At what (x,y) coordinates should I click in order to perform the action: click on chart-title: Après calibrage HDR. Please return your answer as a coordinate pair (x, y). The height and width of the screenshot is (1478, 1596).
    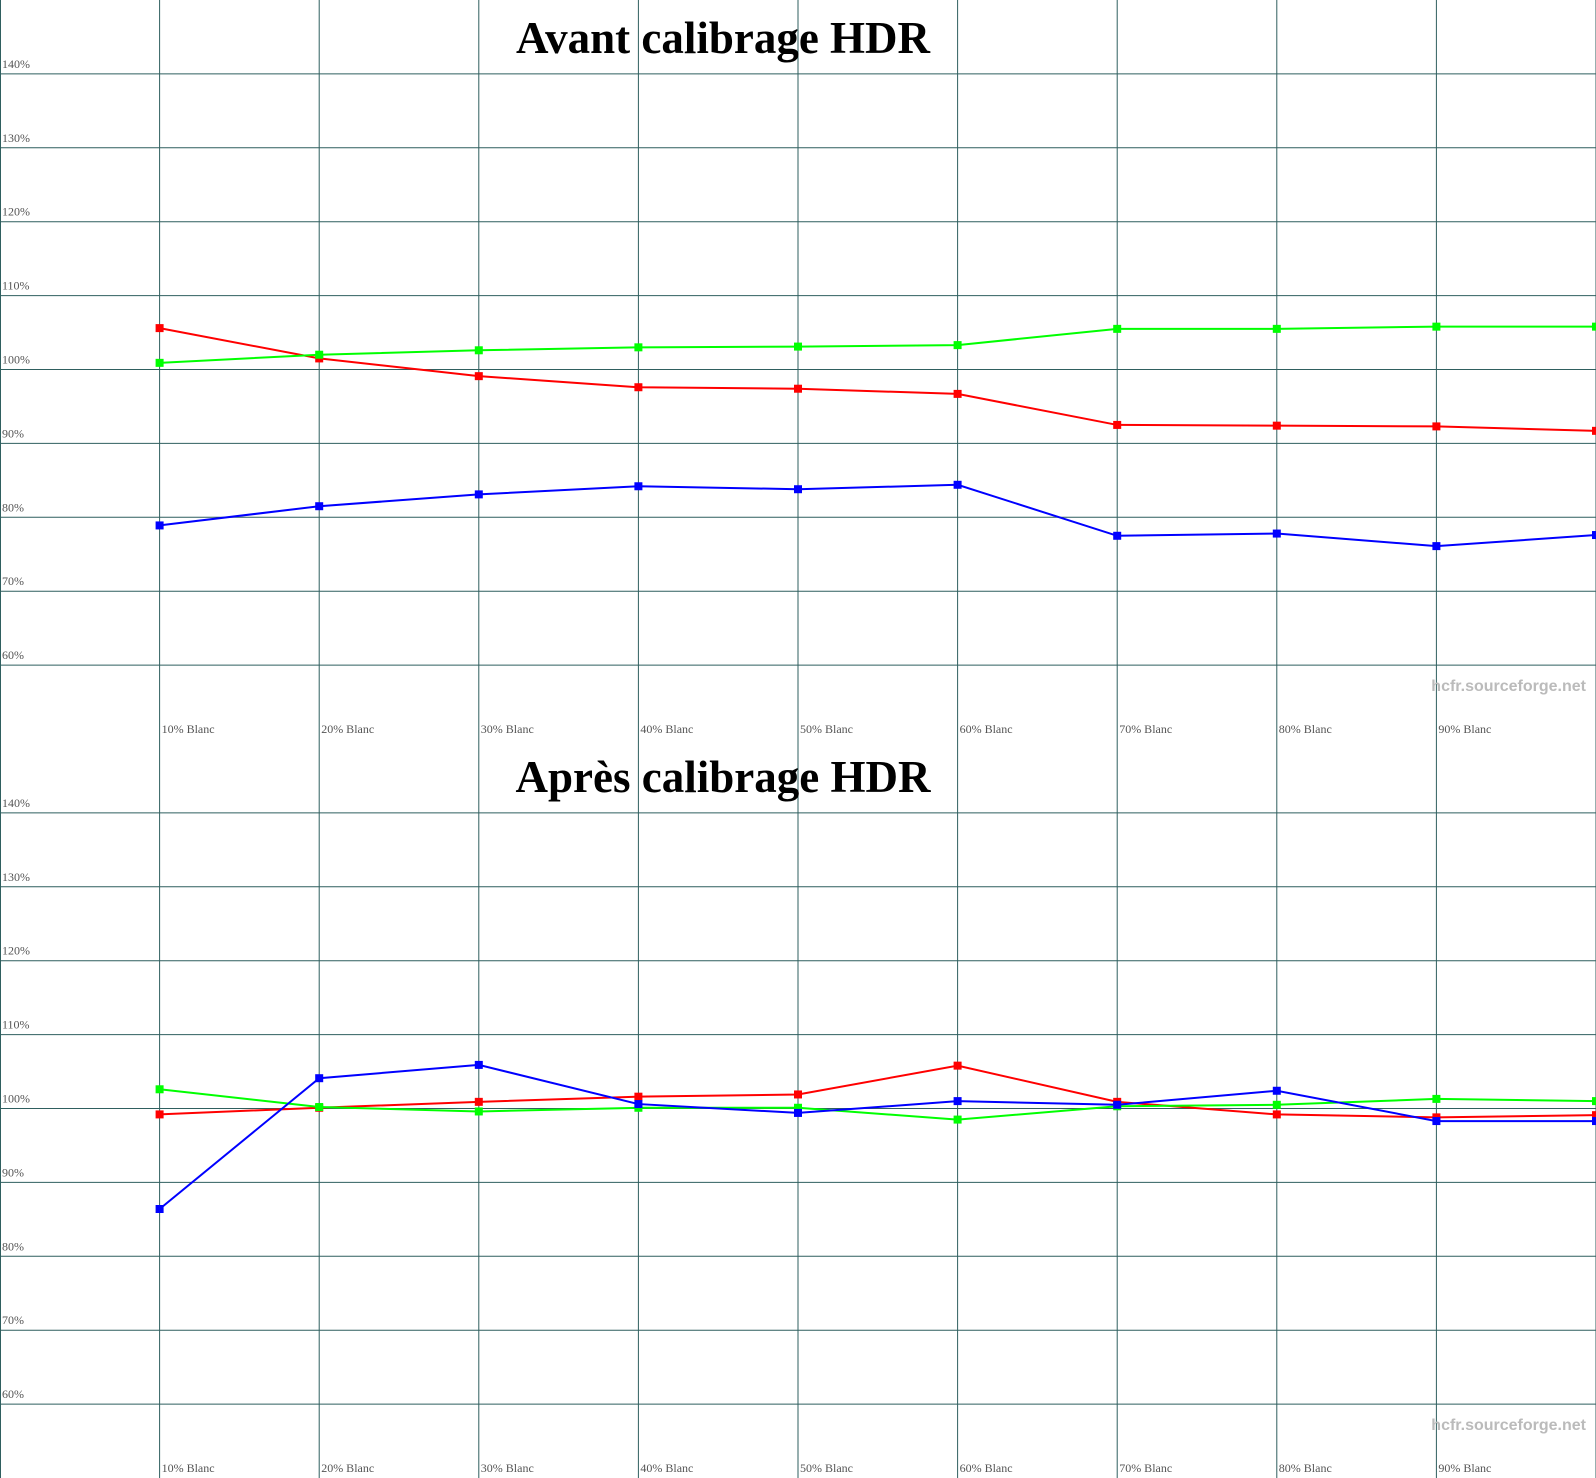
    Looking at the image, I should click on (723, 777).